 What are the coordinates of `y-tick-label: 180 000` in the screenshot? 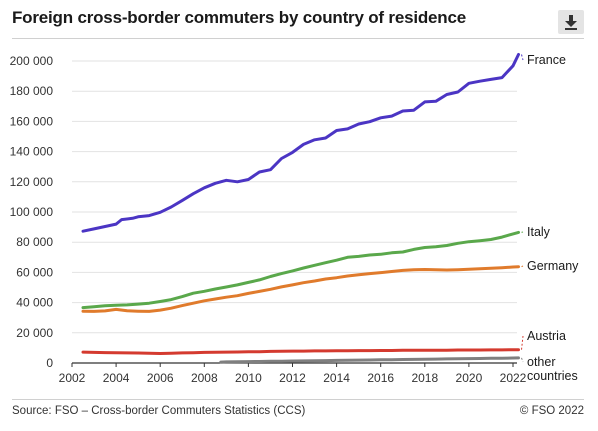 It's located at (32, 91).